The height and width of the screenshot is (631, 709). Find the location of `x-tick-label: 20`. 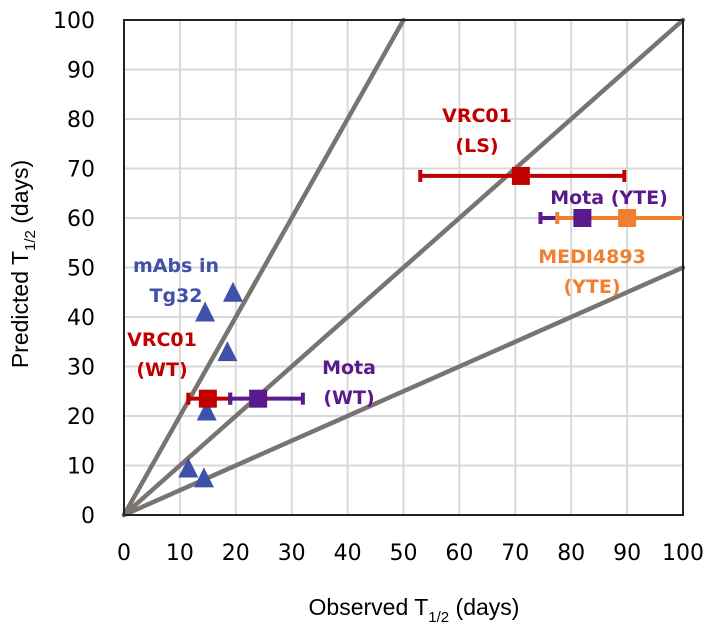

x-tick-label: 20 is located at coordinates (236, 553).